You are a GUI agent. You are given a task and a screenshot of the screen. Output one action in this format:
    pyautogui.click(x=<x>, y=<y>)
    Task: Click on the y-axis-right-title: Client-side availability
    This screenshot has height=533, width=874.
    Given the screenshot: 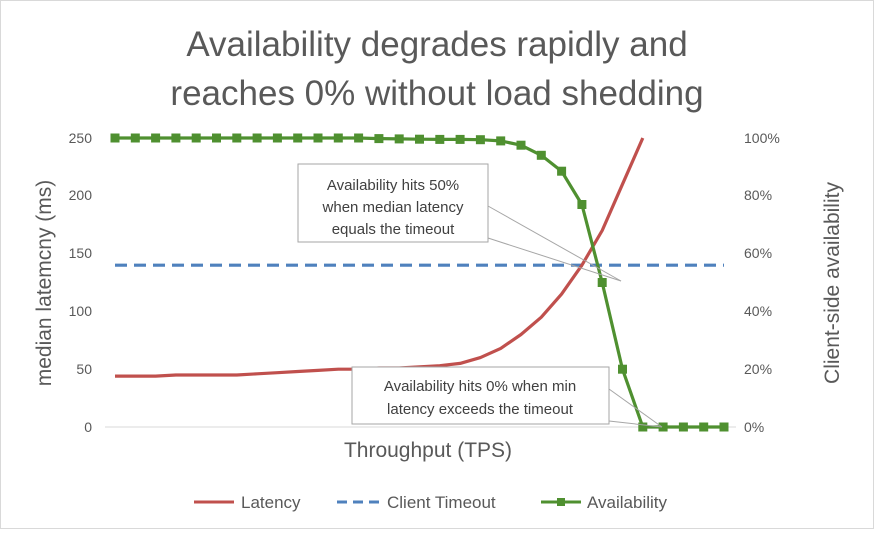 What is the action you would take?
    pyautogui.click(x=832, y=283)
    